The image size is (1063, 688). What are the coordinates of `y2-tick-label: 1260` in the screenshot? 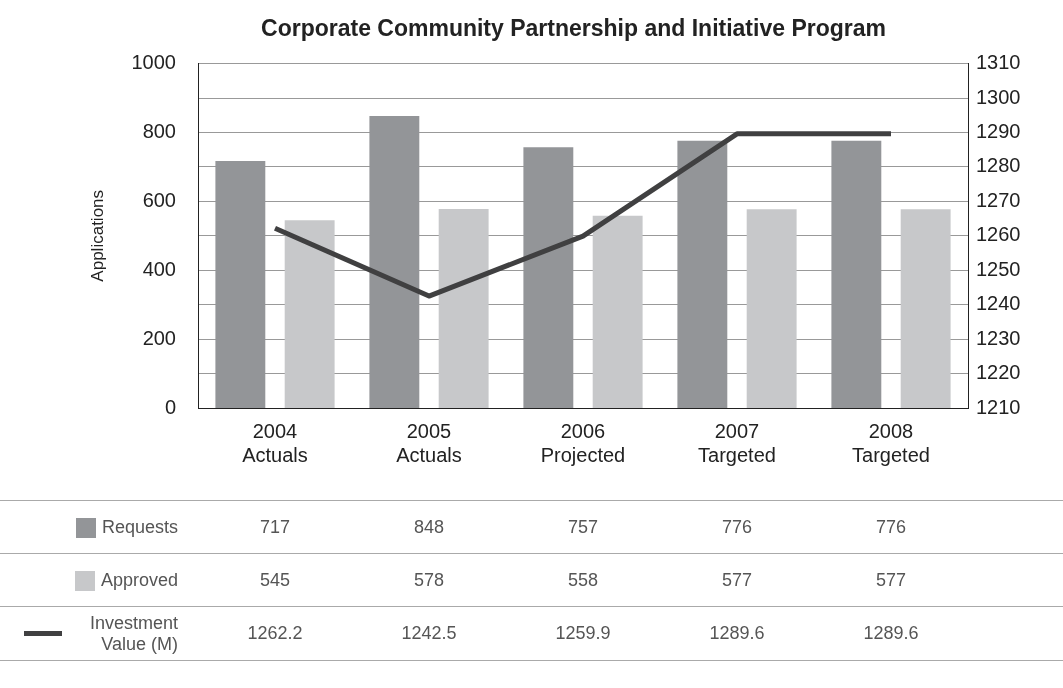 It's located at (998, 234).